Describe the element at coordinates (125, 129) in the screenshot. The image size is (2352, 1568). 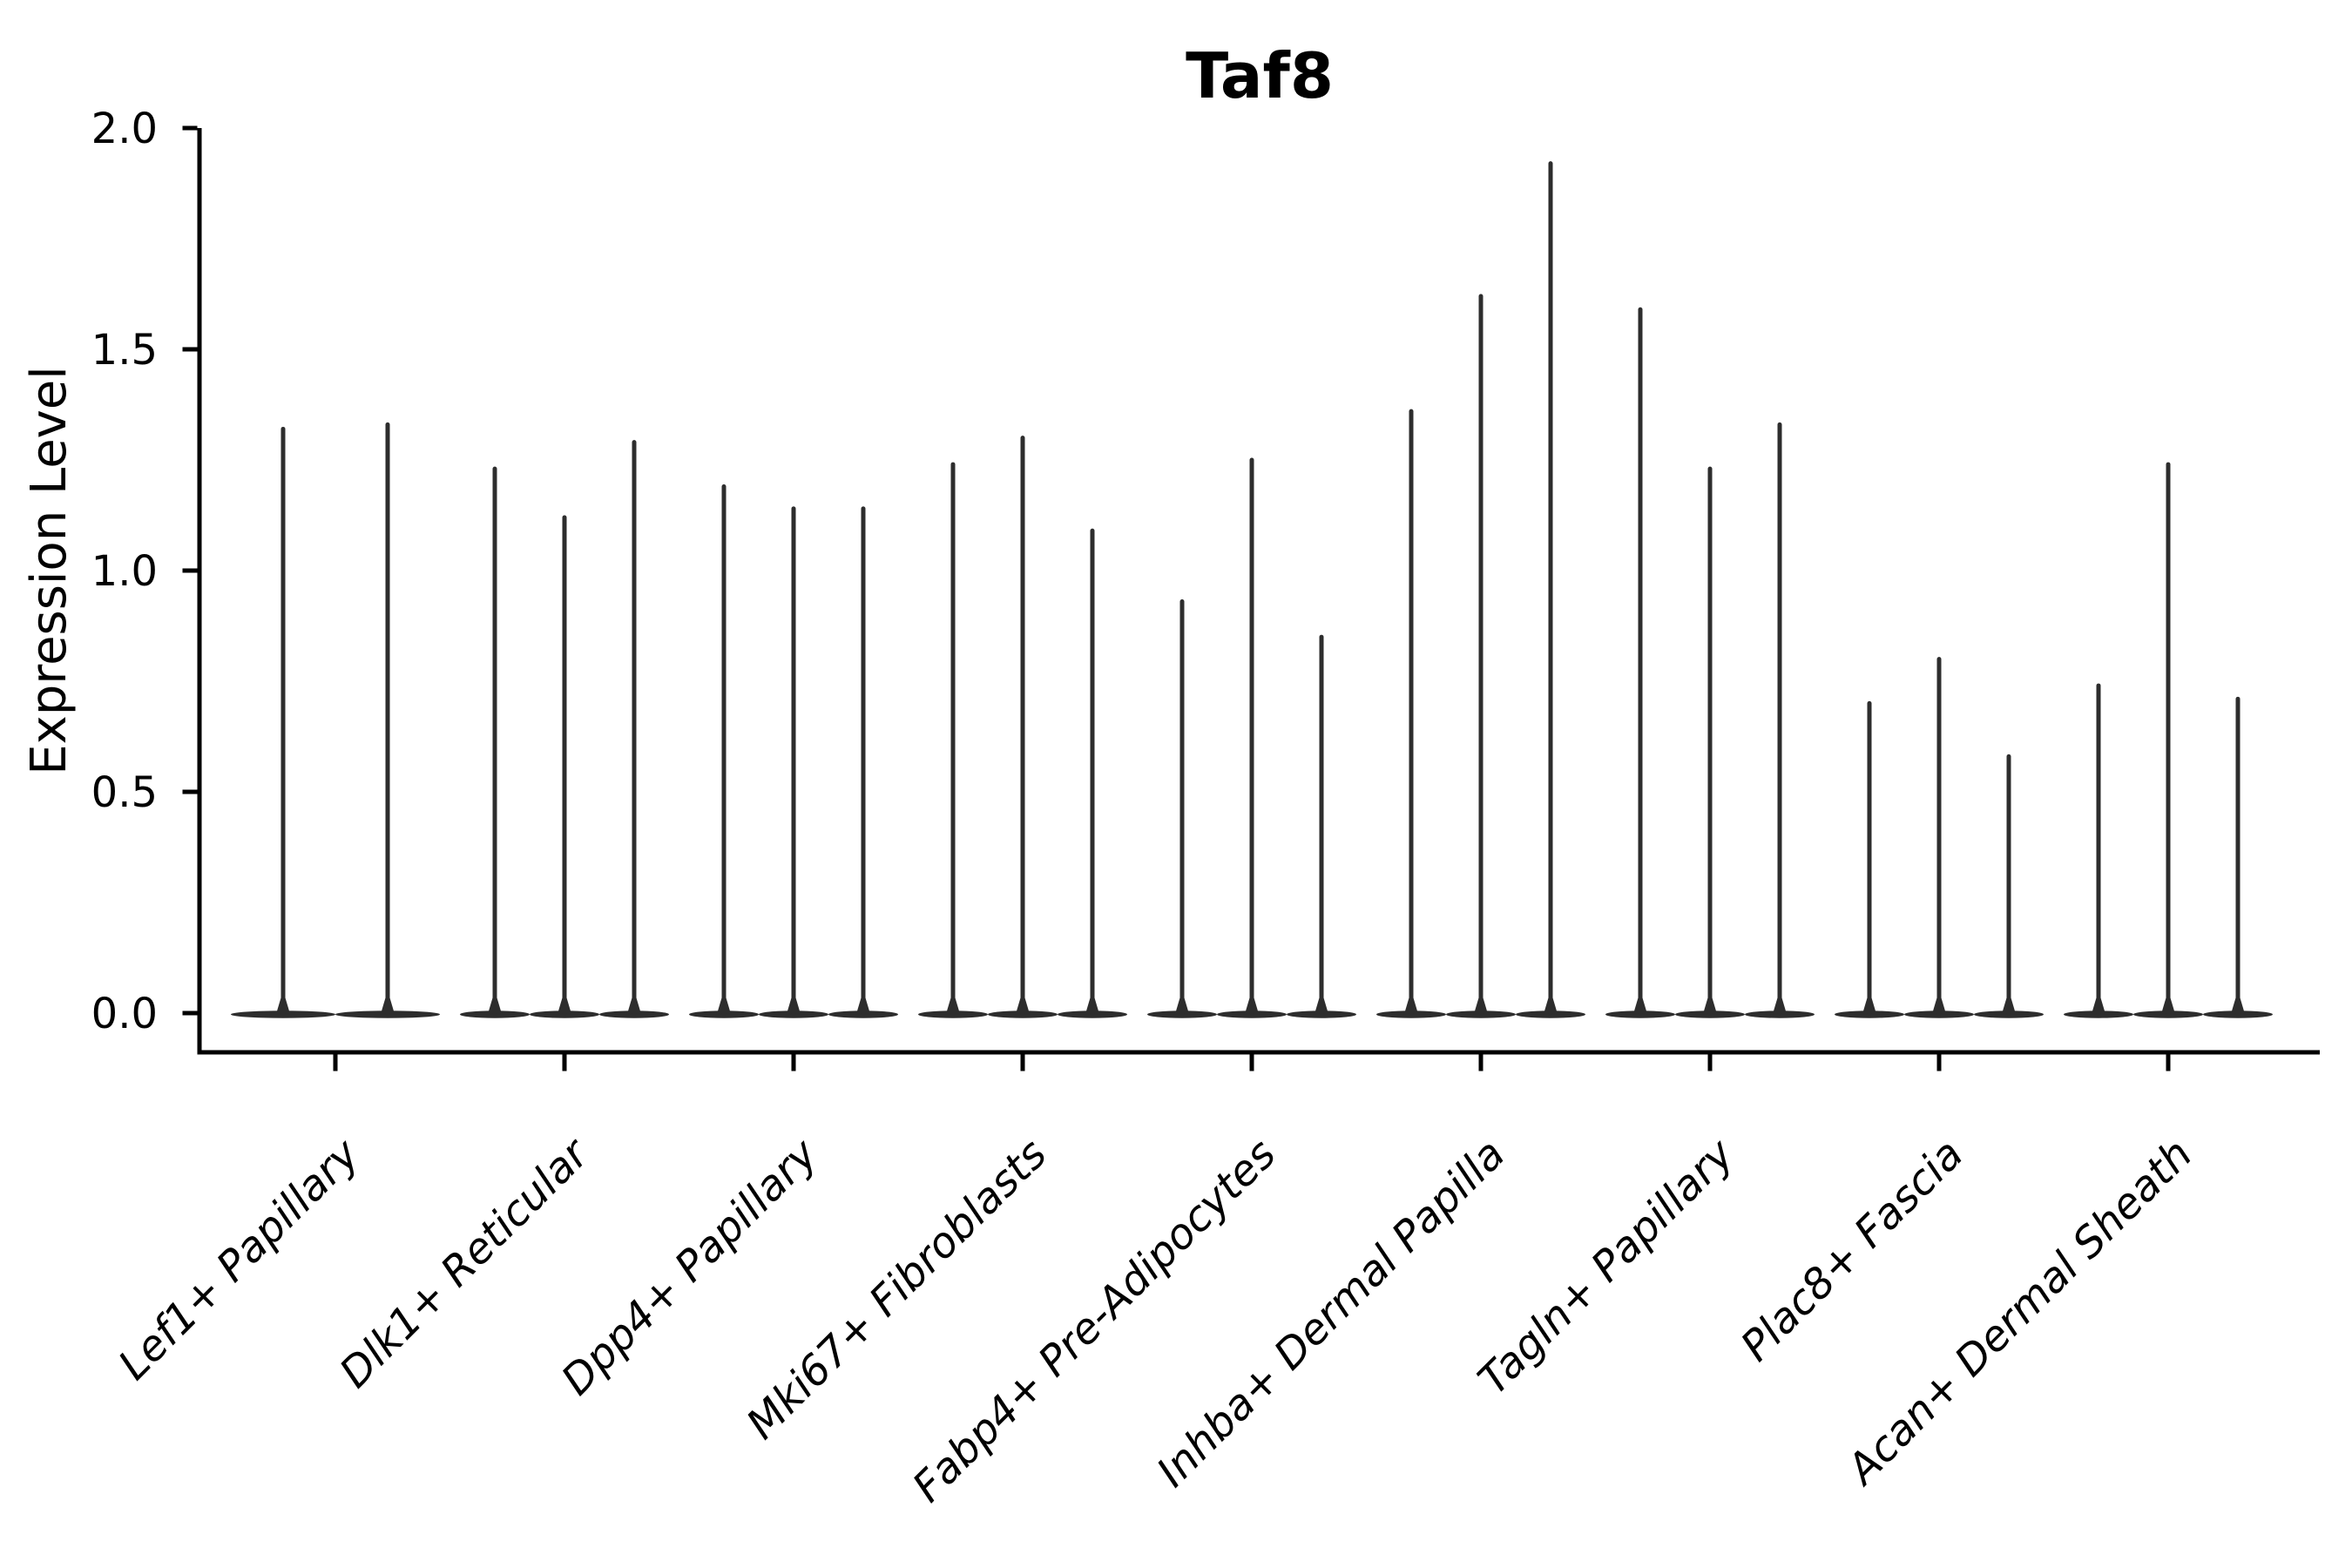
I see `y-tick-label: 2.0` at that location.